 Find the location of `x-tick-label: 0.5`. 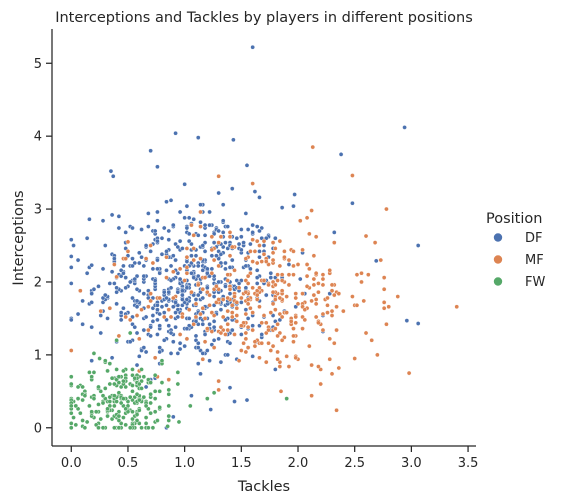

x-tick-label: 0.5 is located at coordinates (128, 463).